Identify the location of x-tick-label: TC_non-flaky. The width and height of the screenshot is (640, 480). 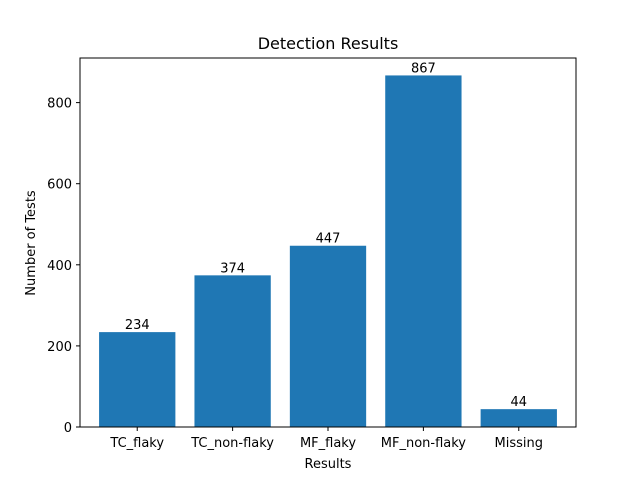
(232, 443).